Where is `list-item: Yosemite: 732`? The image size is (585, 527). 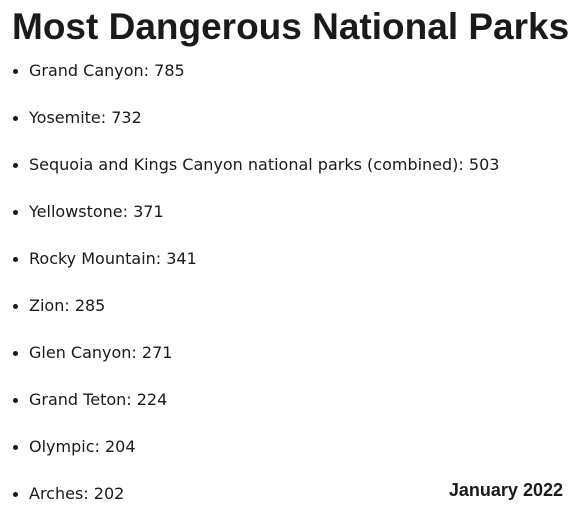 list-item: Yosemite: 732 is located at coordinates (249, 127).